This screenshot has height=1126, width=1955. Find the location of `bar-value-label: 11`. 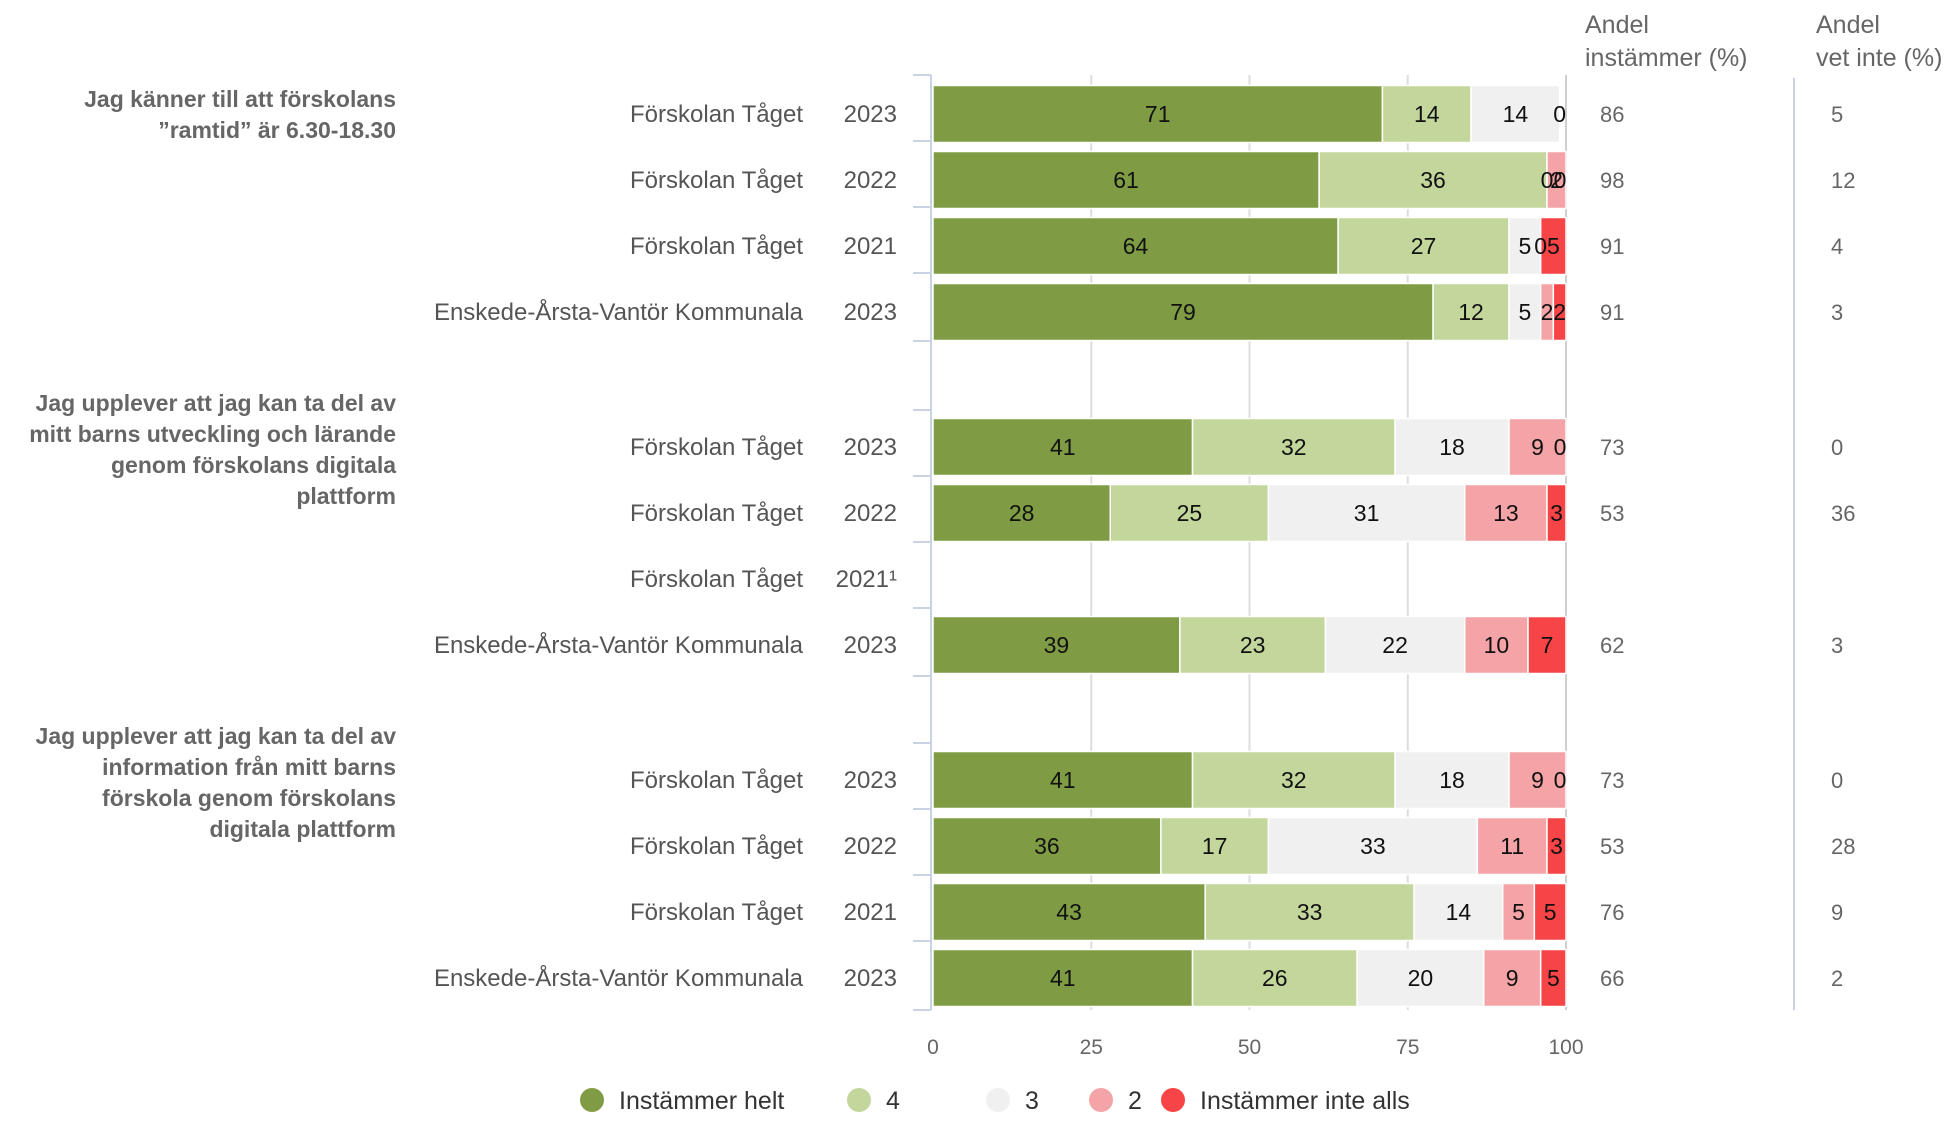

bar-value-label: 11 is located at coordinates (1512, 846).